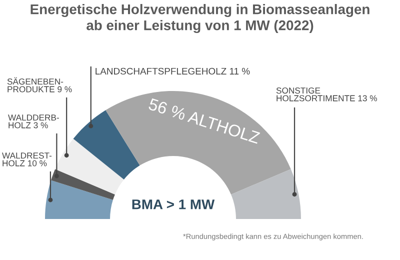 The width and height of the screenshot is (400, 260). Describe the element at coordinates (27, 159) in the screenshot. I see `slice-label: WALDREST- HOLZ 10 %` at that location.